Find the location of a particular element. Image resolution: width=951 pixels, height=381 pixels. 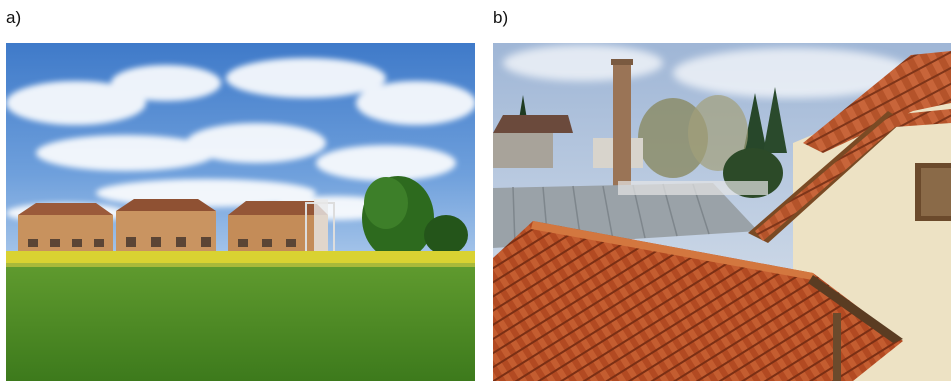

background-house is located at coordinates (523, 150).